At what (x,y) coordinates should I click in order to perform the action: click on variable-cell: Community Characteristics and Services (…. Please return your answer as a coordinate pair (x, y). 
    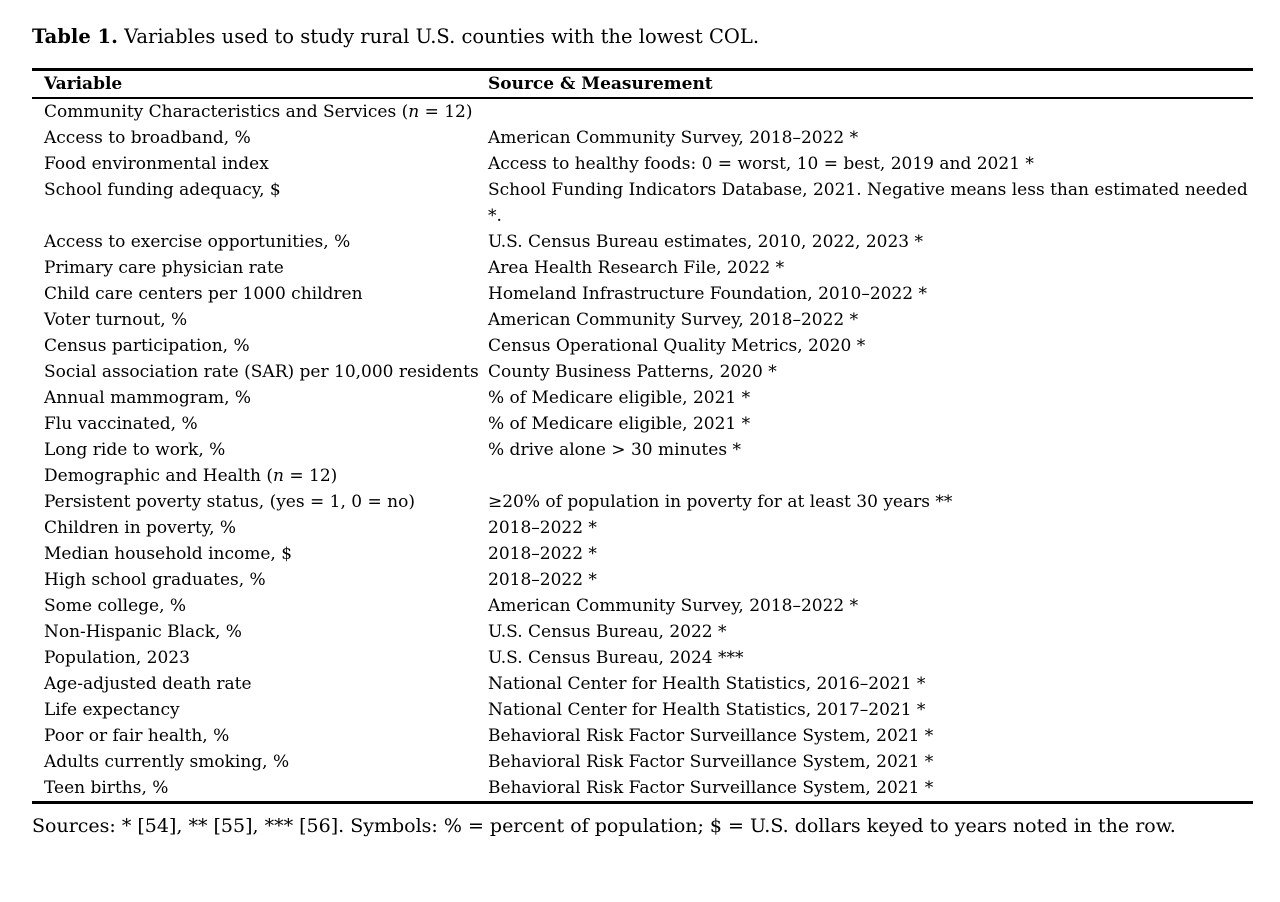
    Looking at the image, I should click on (260, 111).